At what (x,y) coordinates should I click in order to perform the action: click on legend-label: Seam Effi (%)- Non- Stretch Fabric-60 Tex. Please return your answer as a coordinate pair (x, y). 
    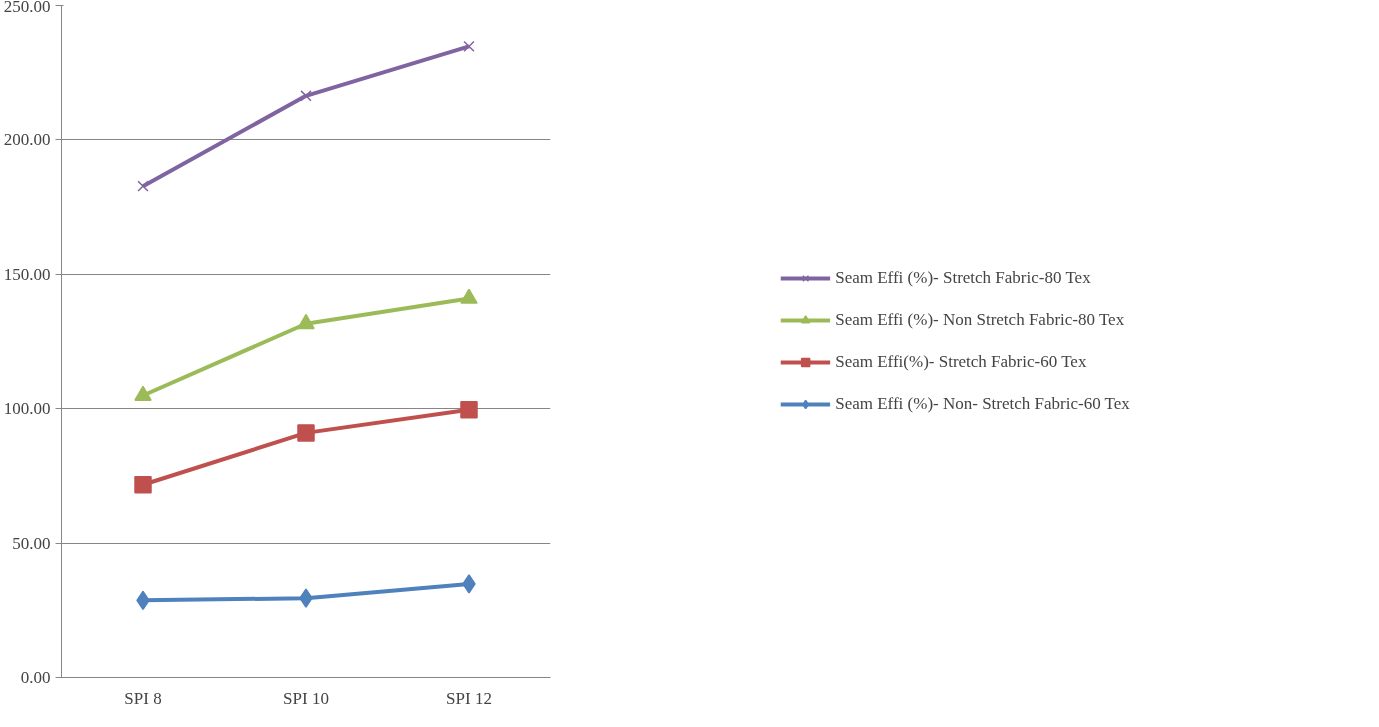
    Looking at the image, I should click on (982, 404).